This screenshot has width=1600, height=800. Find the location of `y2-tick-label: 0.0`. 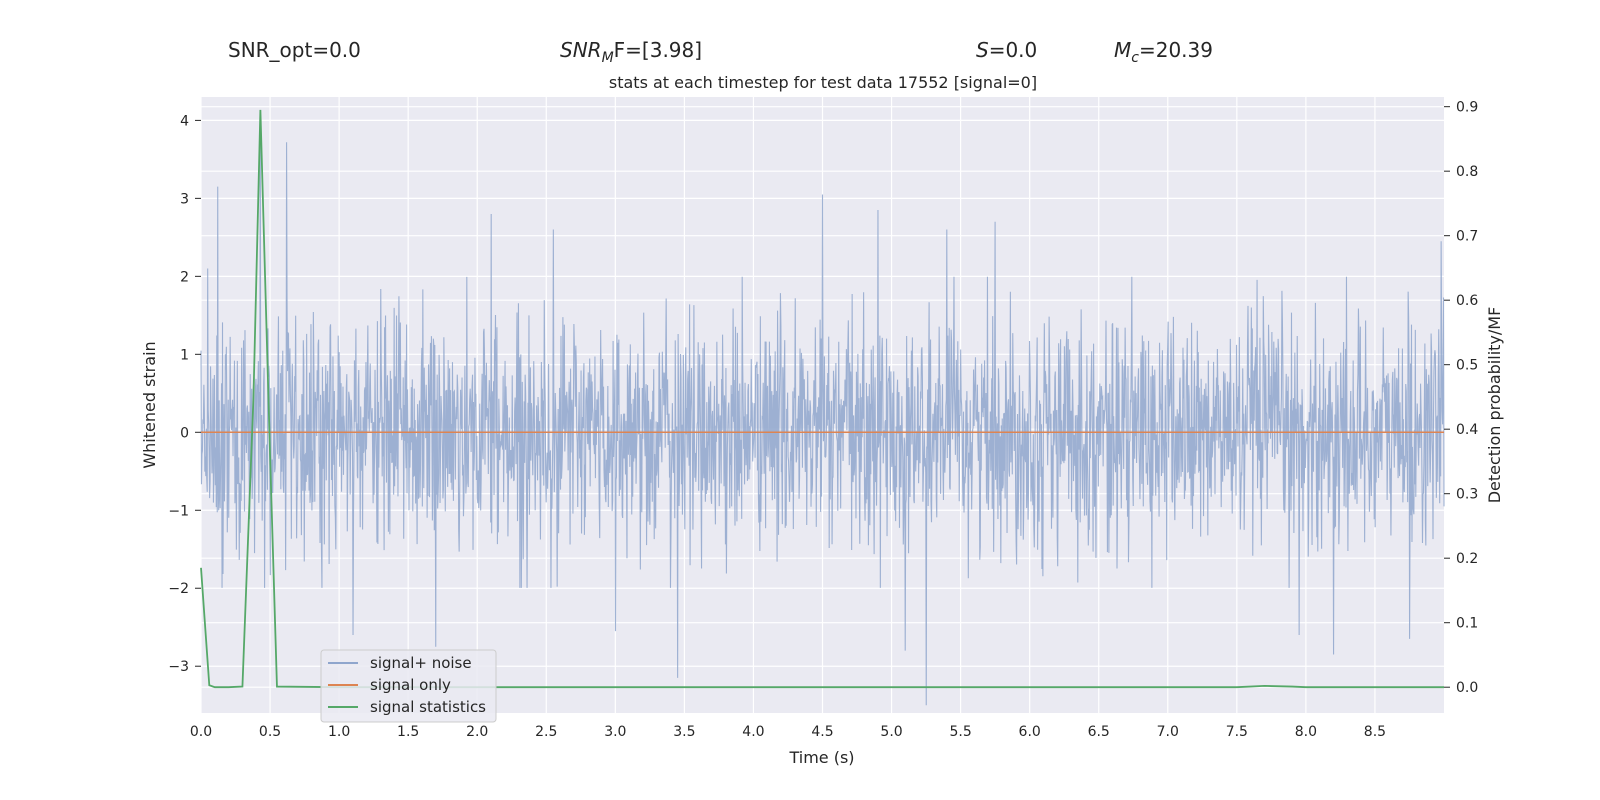

y2-tick-label: 0.0 is located at coordinates (1467, 688).